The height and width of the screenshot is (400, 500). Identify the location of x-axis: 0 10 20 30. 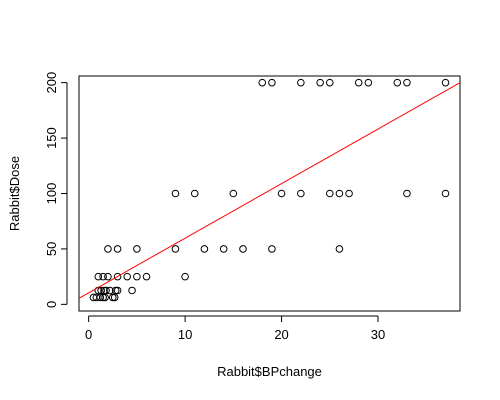
(235, 328).